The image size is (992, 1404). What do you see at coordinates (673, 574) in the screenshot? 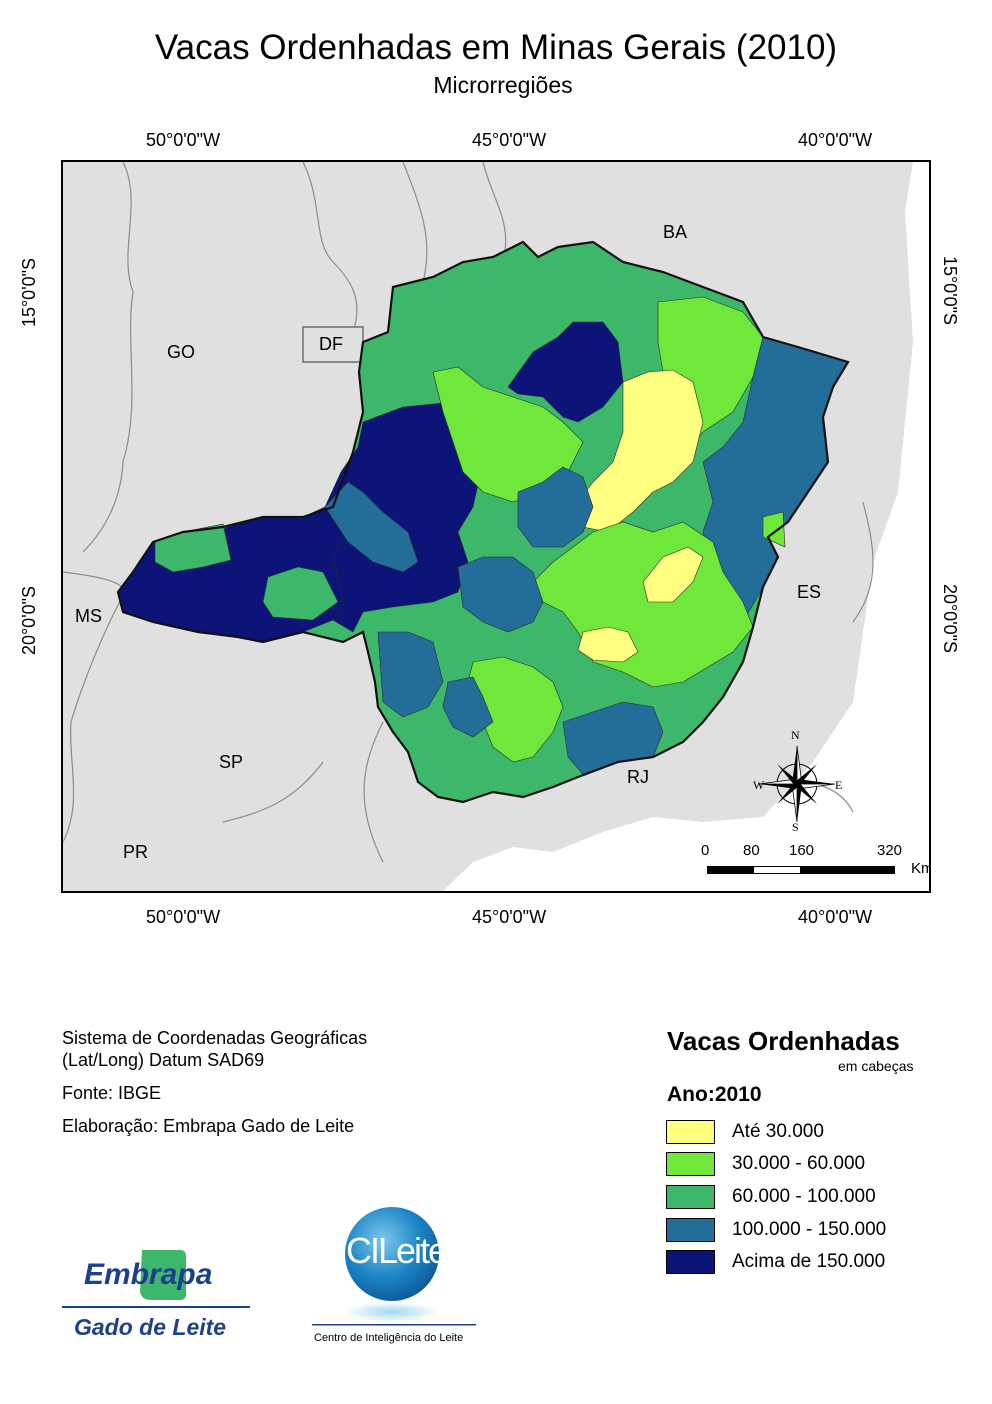
I see `region-yellow-east` at bounding box center [673, 574].